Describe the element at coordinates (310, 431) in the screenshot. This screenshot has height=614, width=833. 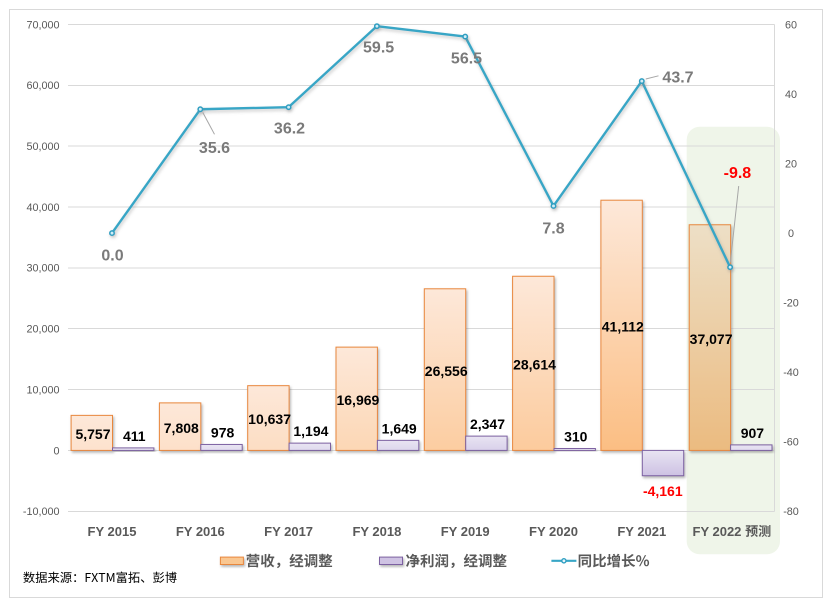
I see `svg-text: 1,194` at that location.